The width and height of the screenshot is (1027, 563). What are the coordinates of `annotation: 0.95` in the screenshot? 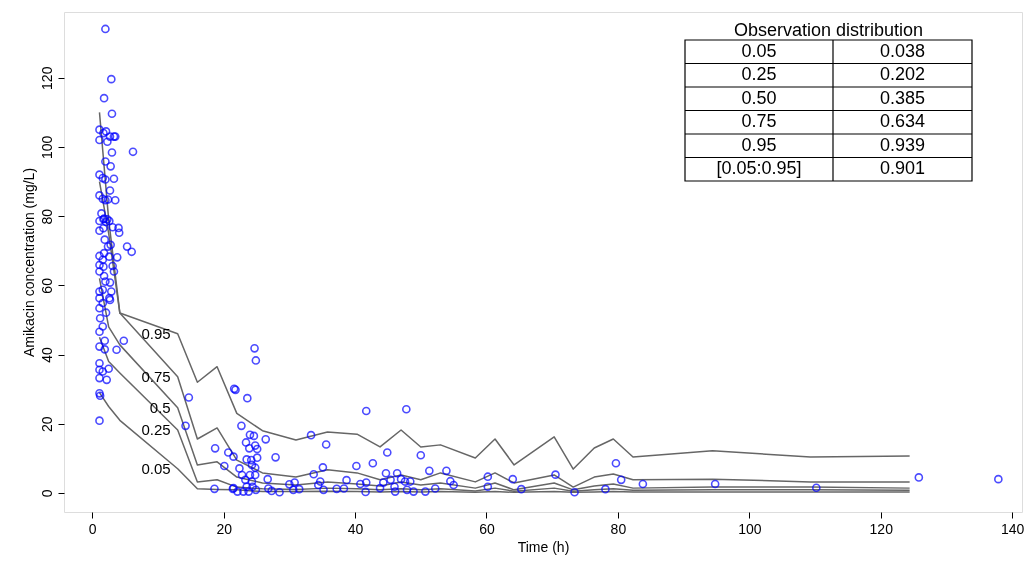 It's located at (759, 144).